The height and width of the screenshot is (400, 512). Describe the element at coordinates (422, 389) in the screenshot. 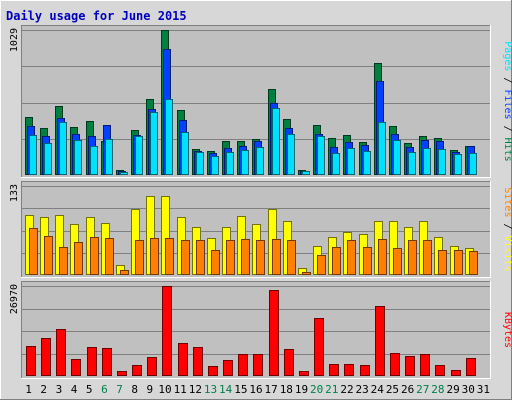

I see `x-tick-label: 27` at that location.